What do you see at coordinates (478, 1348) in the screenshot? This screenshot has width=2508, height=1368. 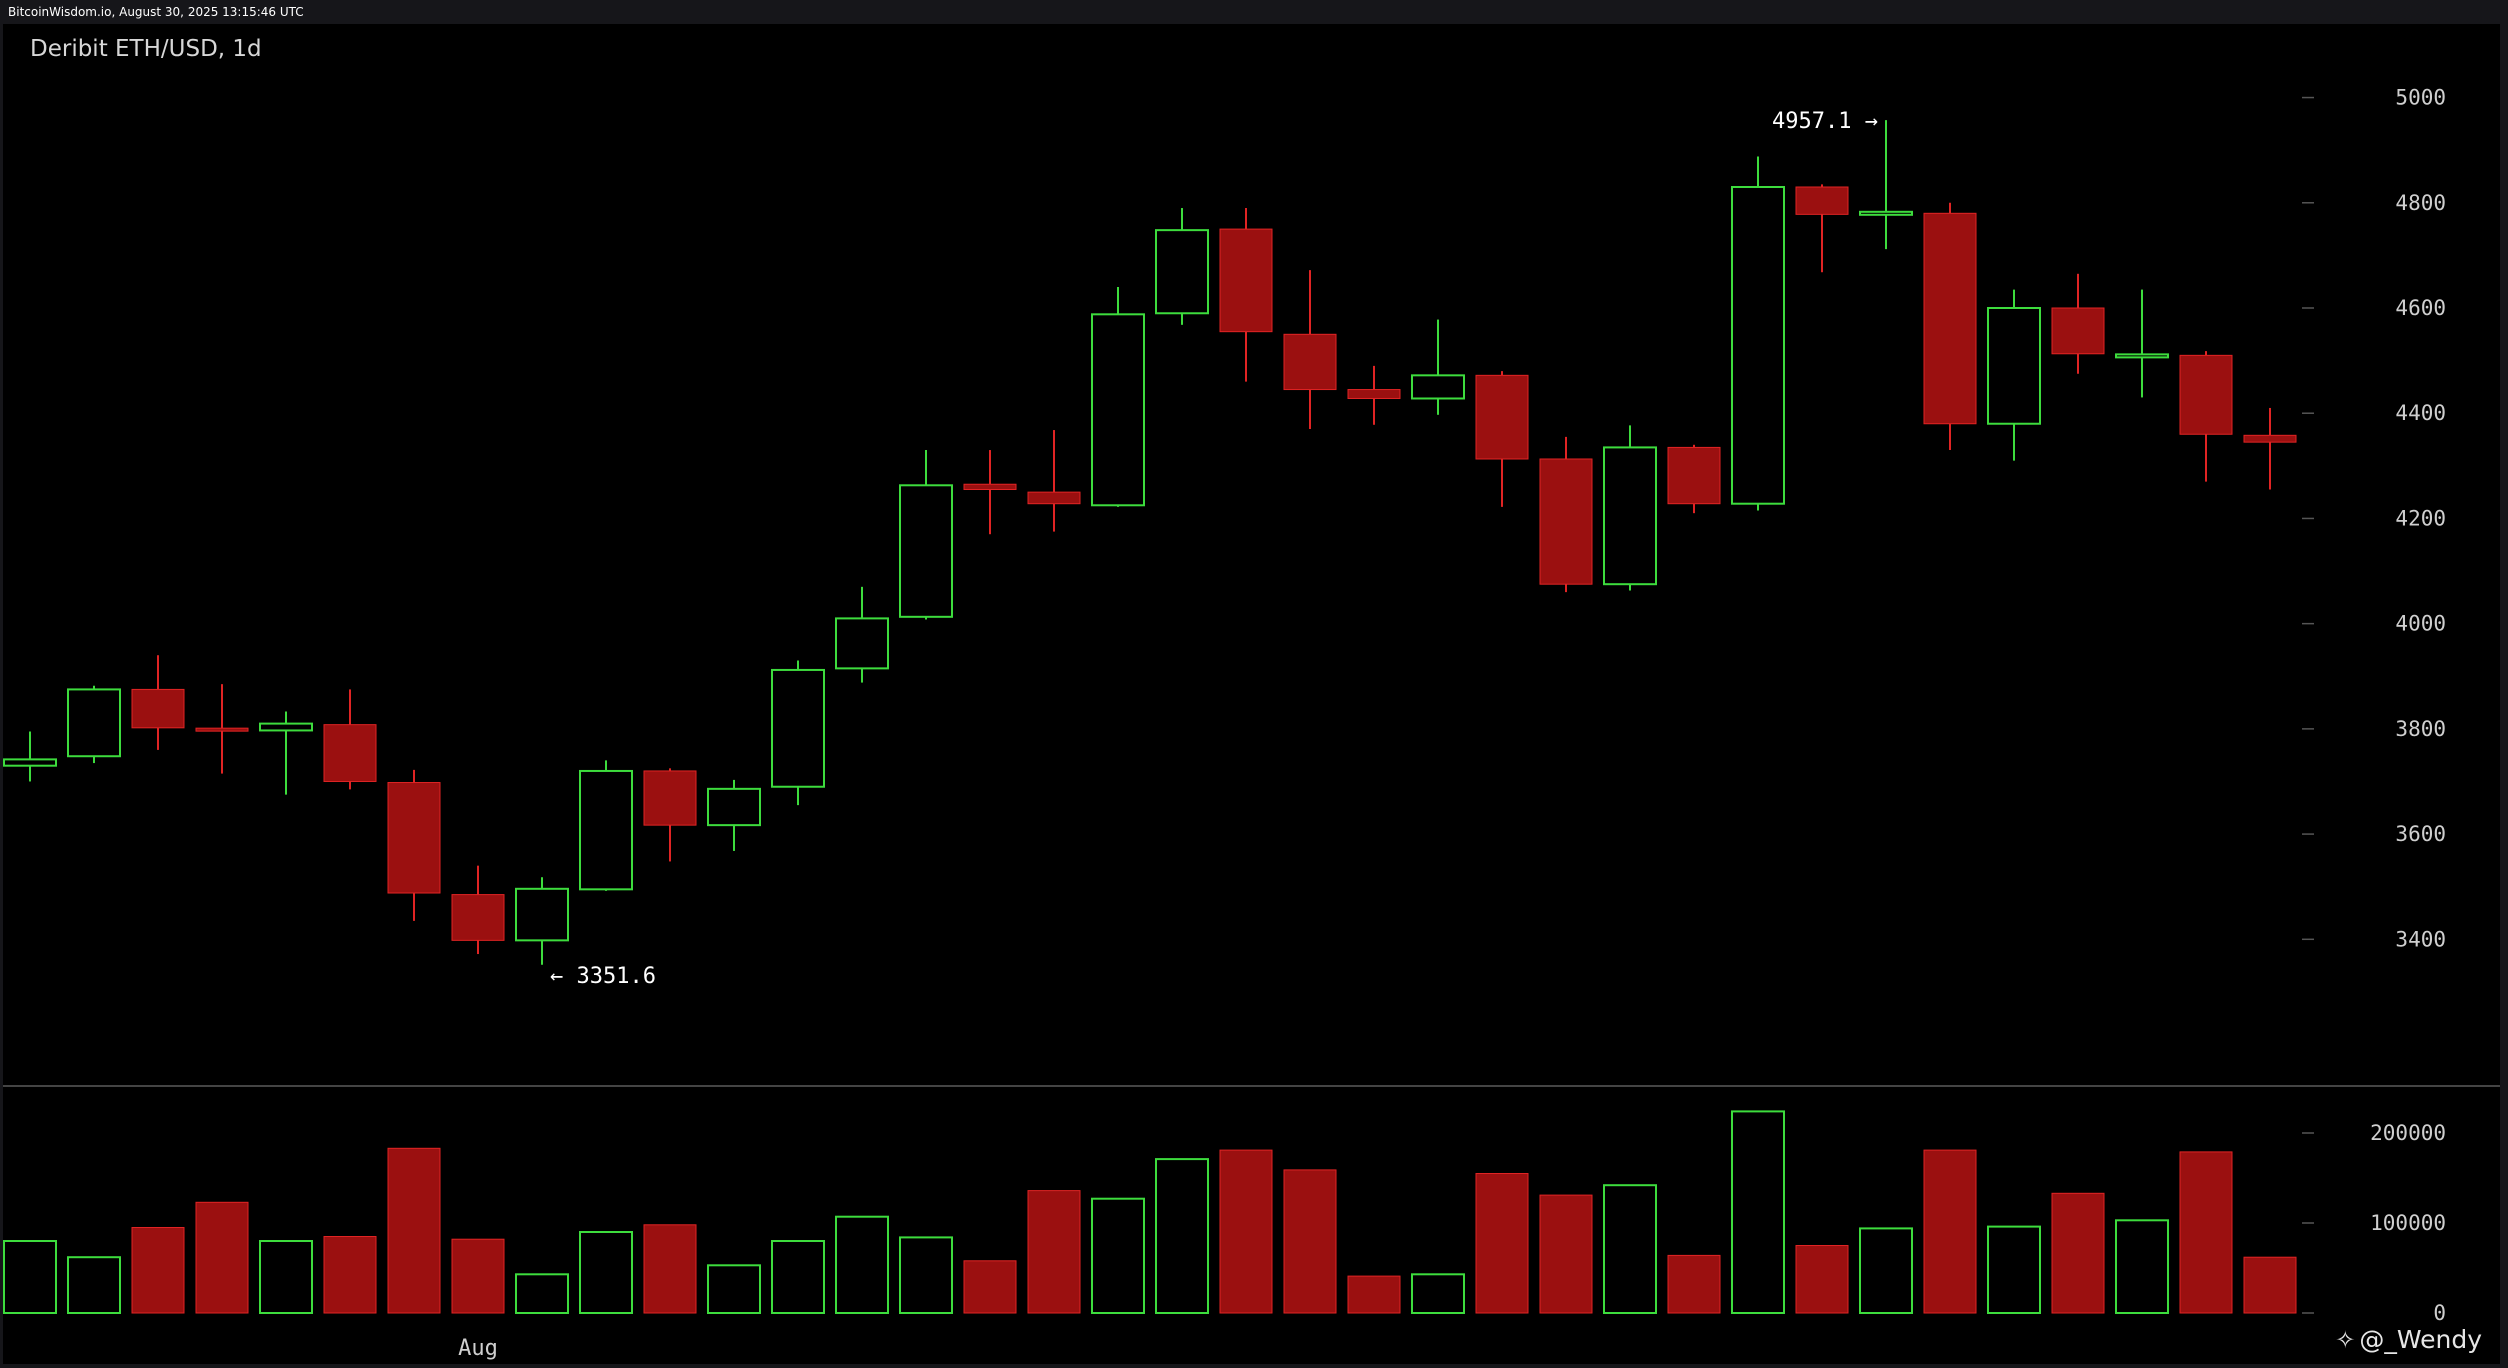 I see `x-axis: Aug` at bounding box center [478, 1348].